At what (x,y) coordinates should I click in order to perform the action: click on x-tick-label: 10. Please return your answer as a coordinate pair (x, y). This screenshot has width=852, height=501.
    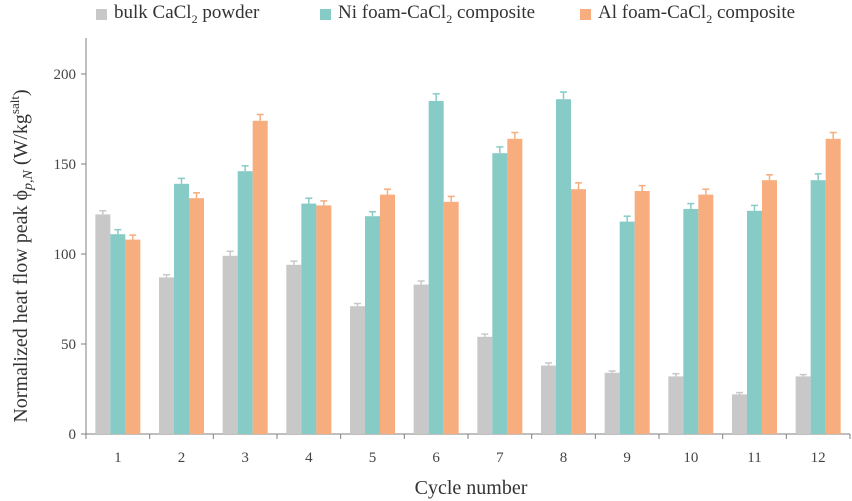
    Looking at the image, I should click on (690, 458).